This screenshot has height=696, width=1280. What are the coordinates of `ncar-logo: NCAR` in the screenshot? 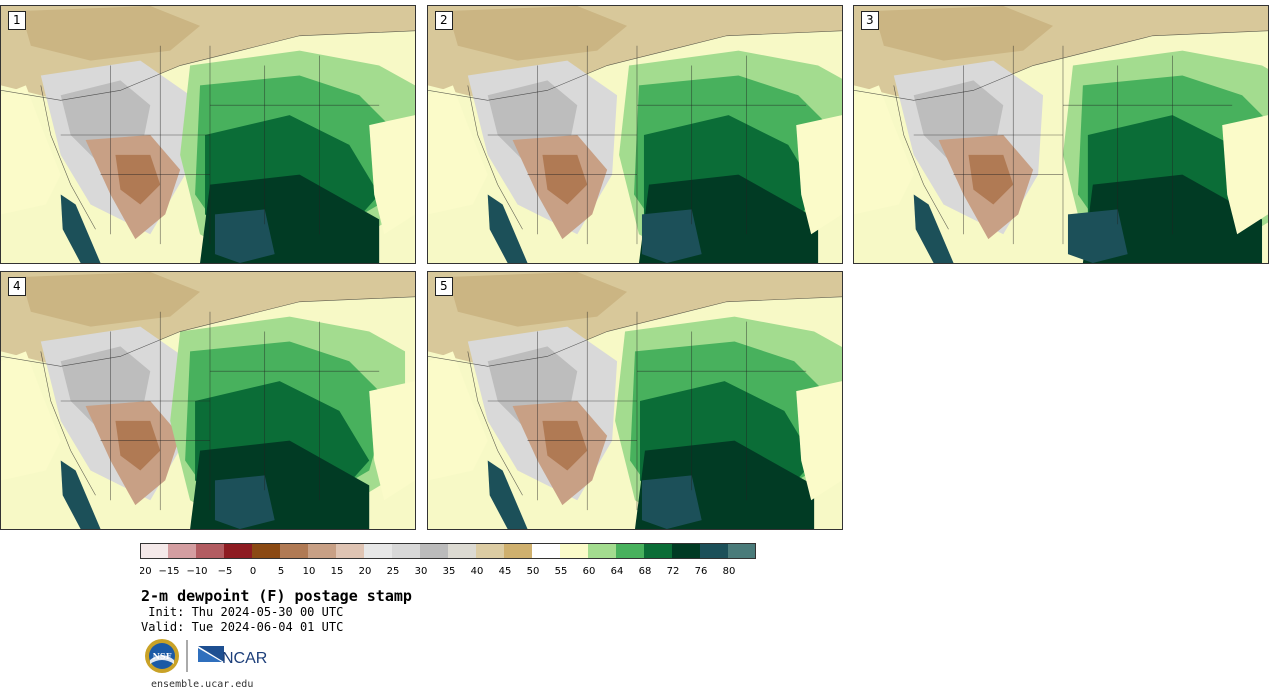 It's located at (232, 656).